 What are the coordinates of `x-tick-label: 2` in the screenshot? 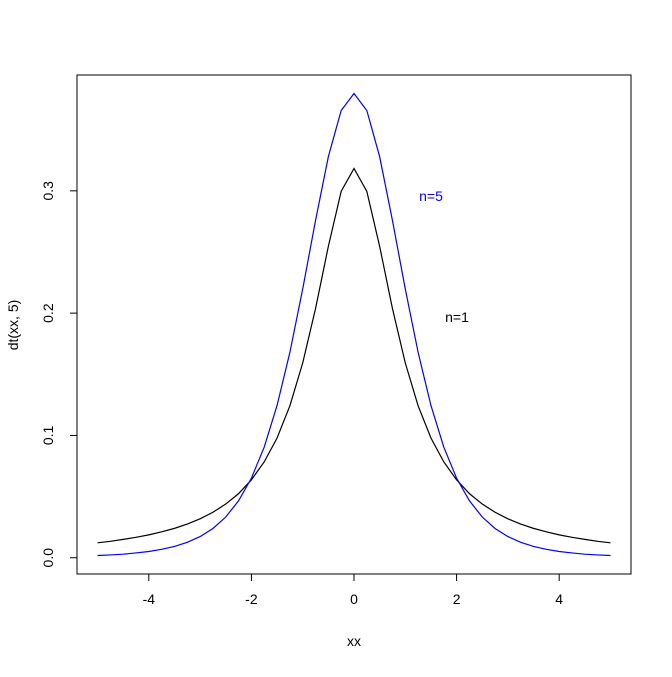 It's located at (457, 599).